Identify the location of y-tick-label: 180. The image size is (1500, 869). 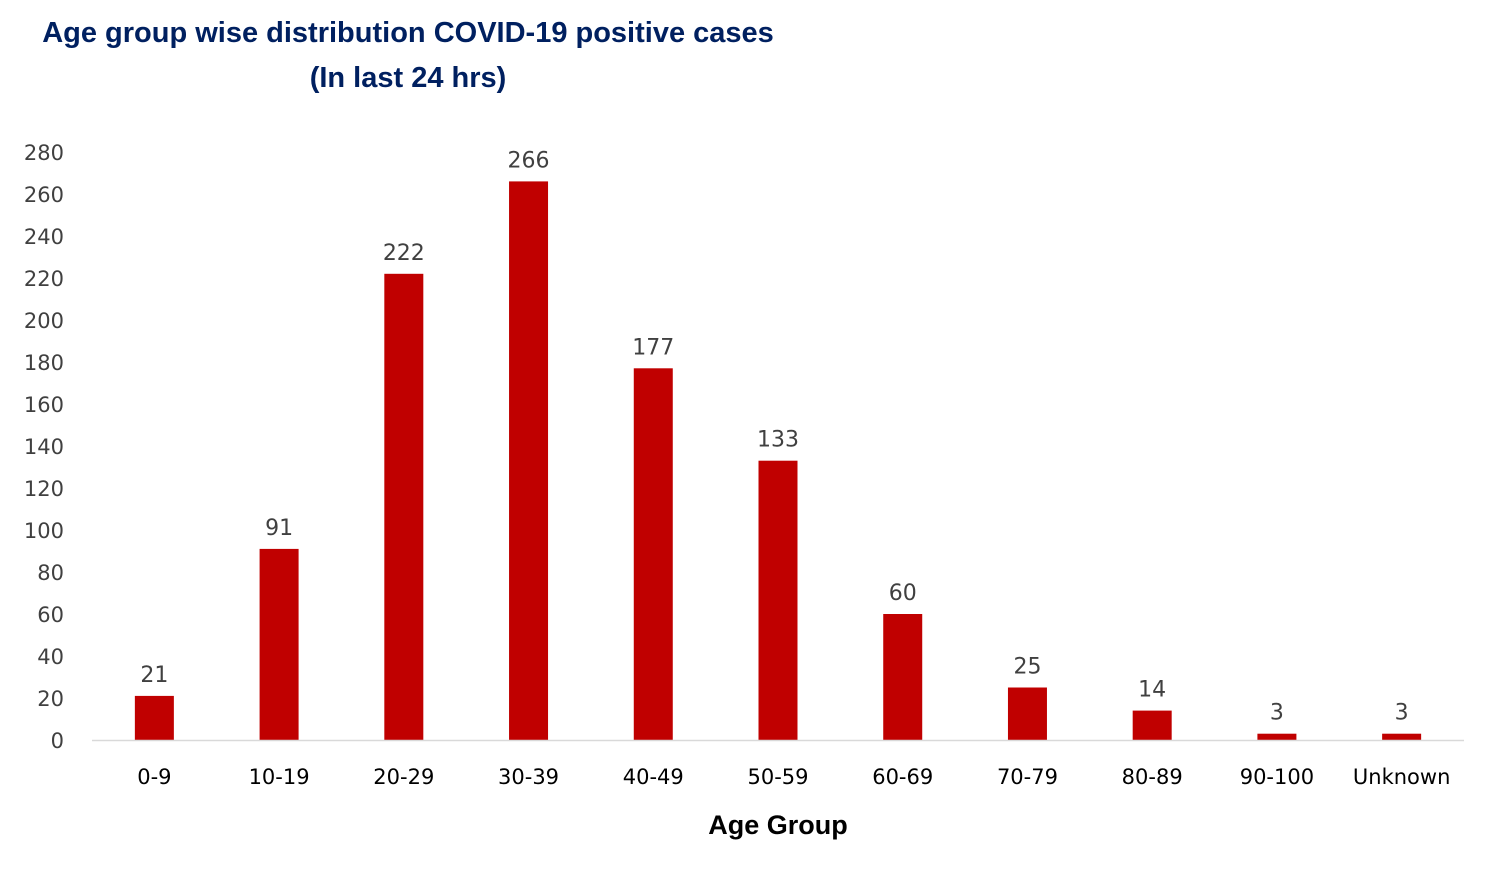
(44, 363).